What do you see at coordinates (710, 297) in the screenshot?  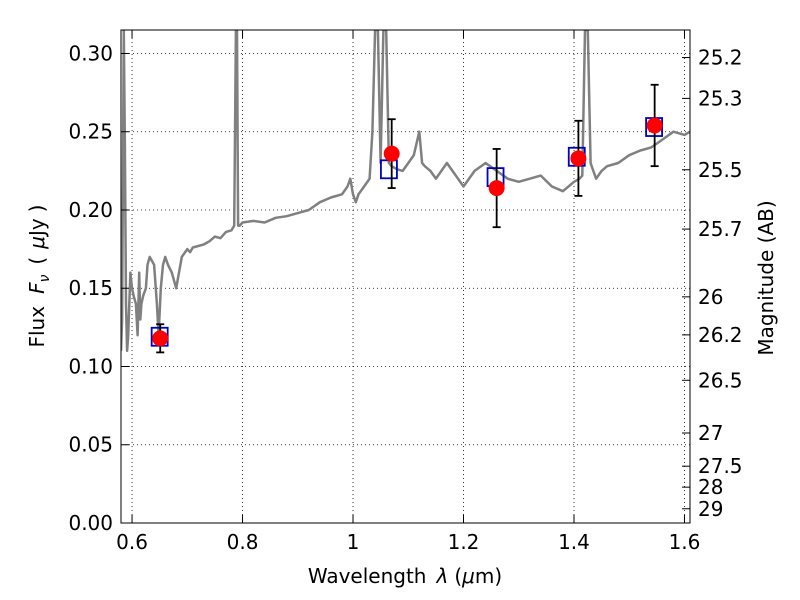 I see `right-tick-label: 26` at bounding box center [710, 297].